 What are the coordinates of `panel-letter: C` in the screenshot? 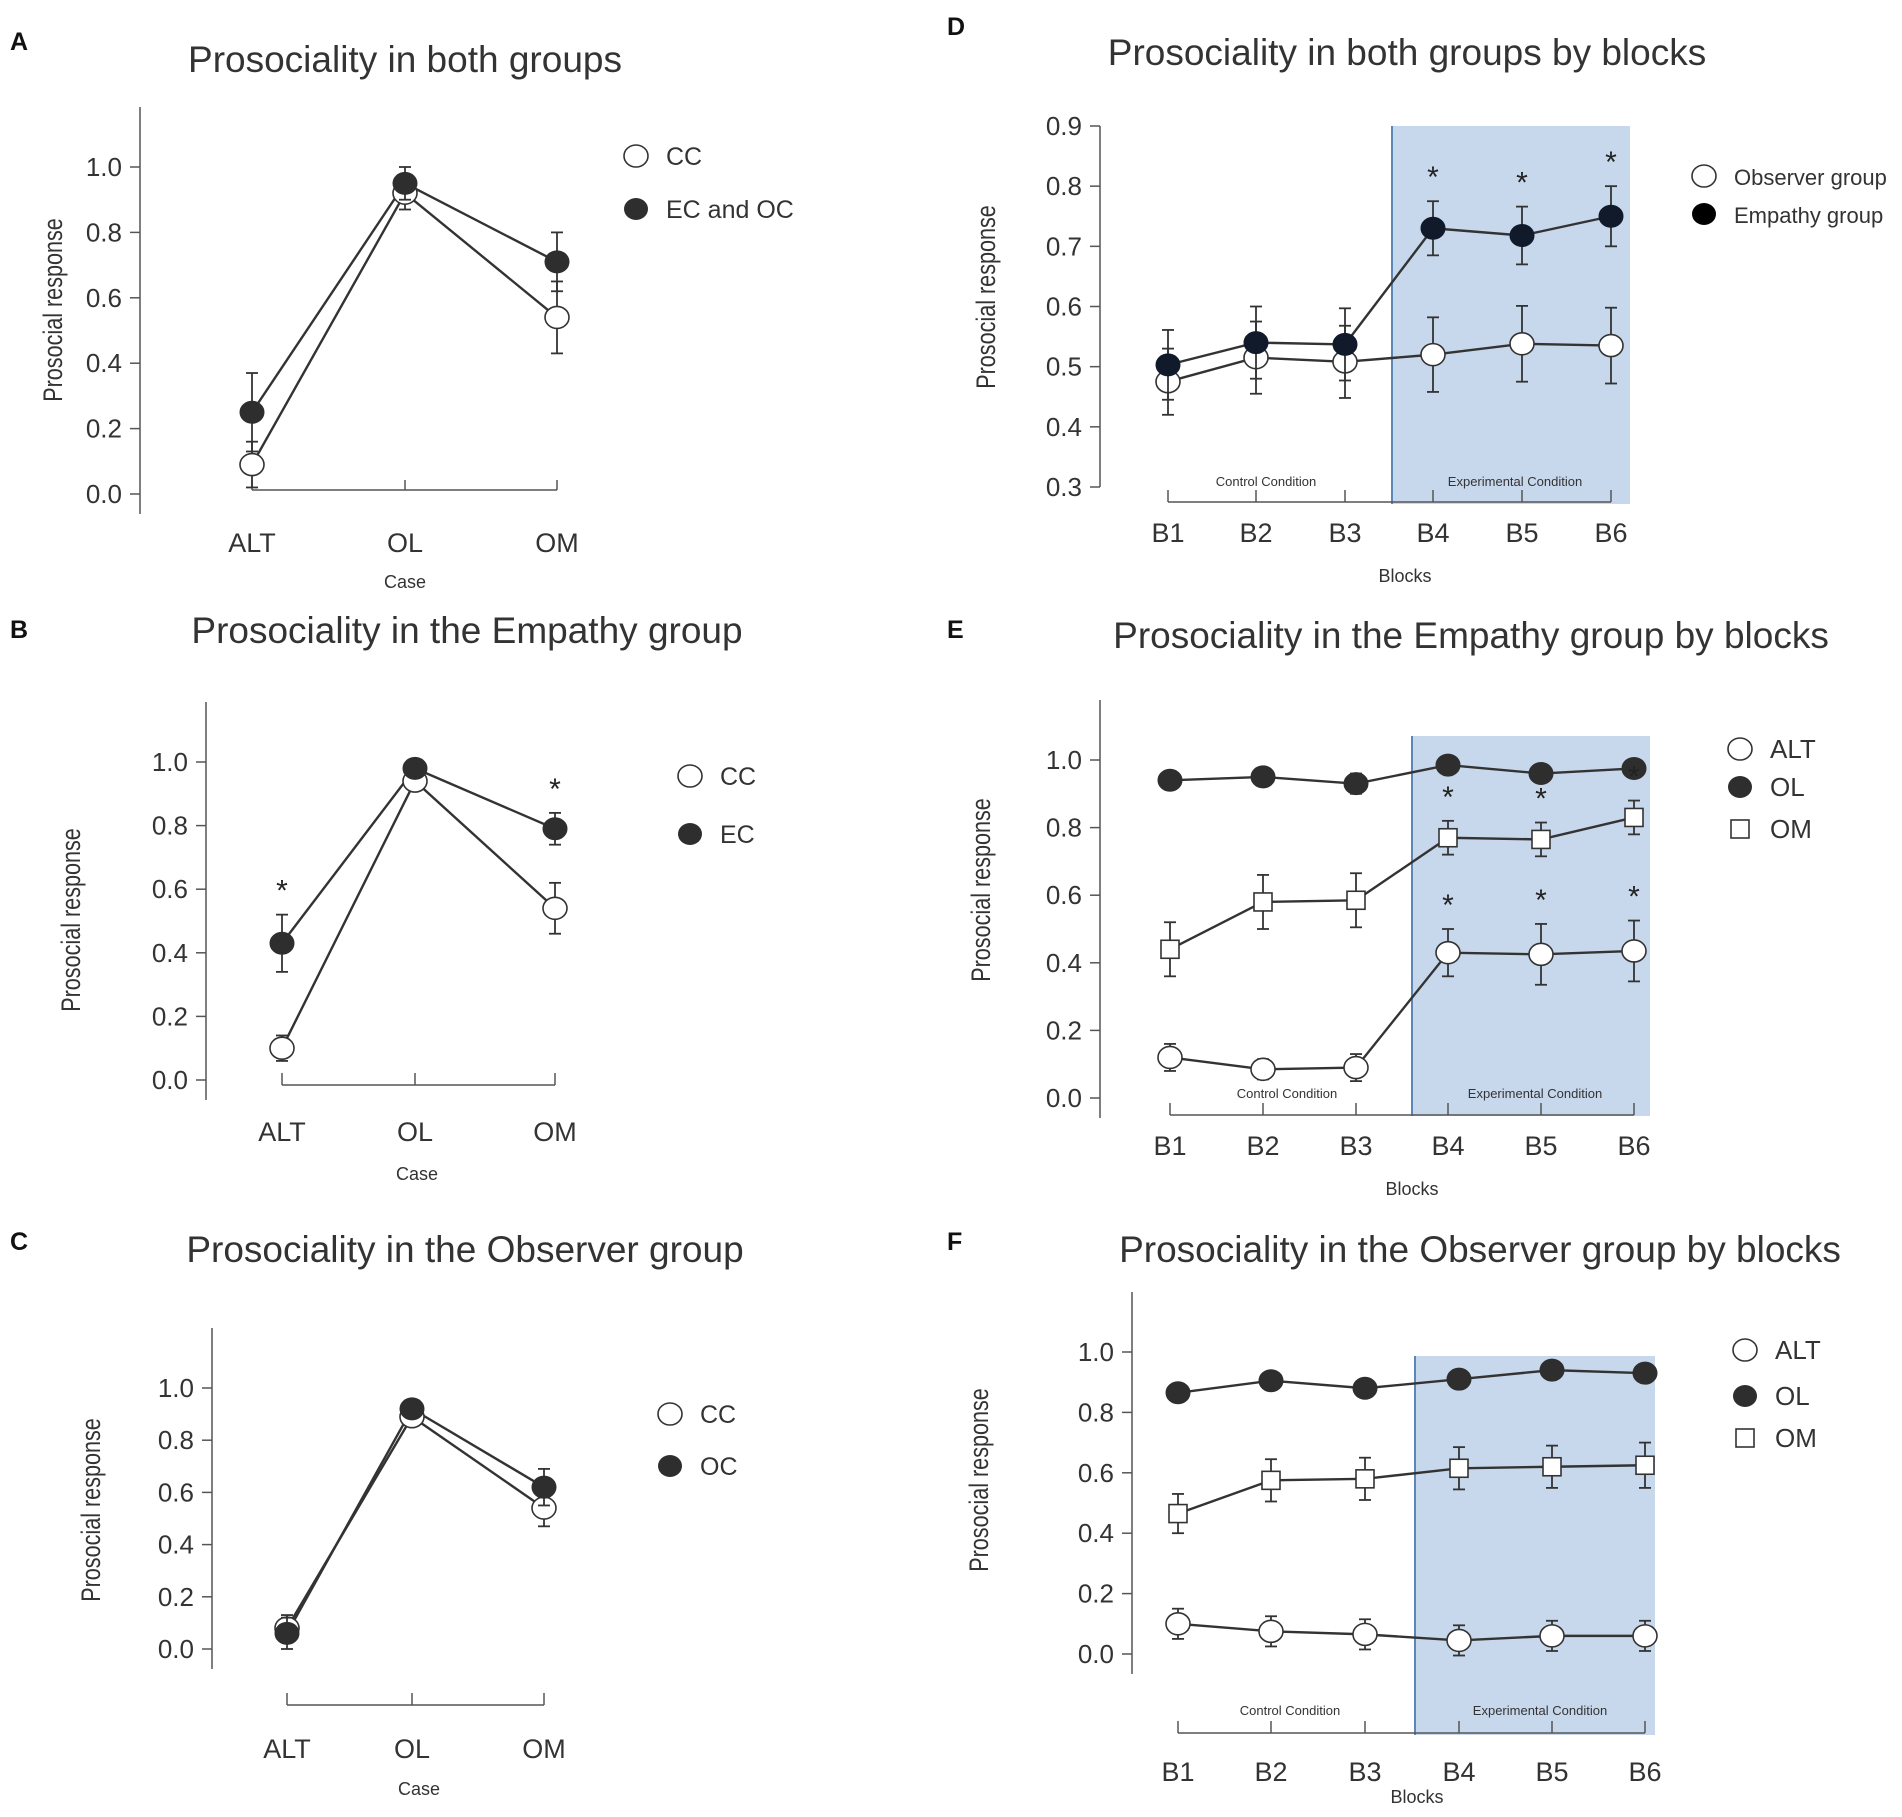 It's located at (19, 1242).